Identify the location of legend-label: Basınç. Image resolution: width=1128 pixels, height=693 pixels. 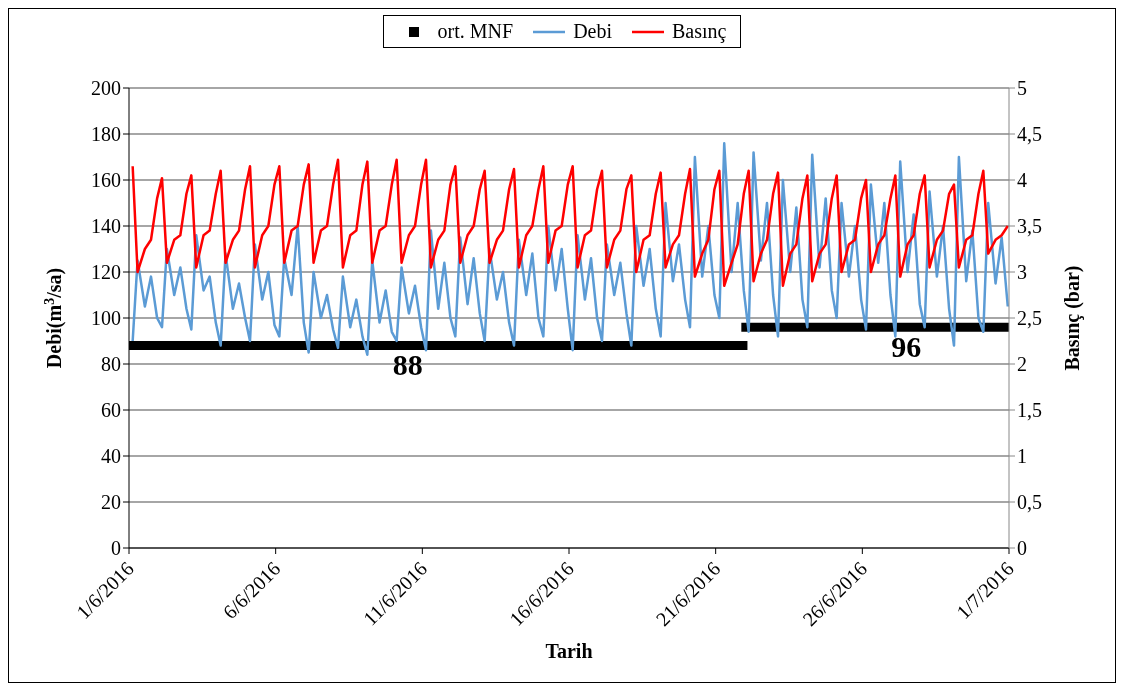
(699, 31).